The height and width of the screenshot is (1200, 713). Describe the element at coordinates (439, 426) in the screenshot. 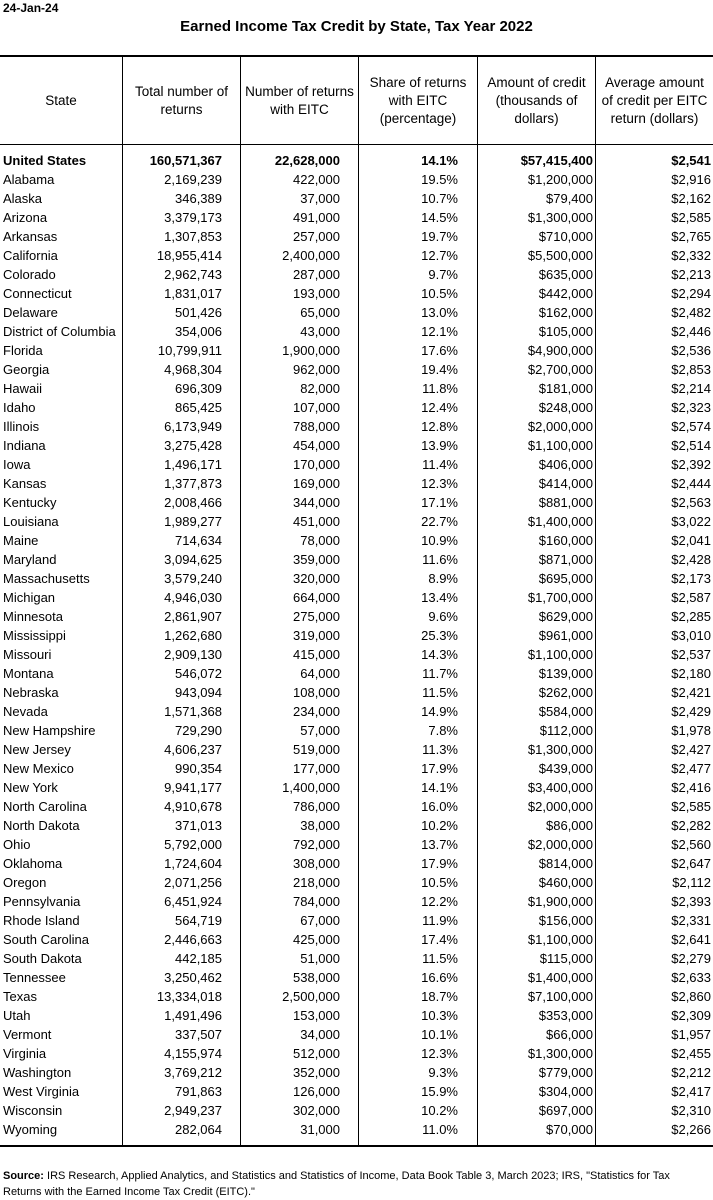

I see `cell-share: 12.8%` at that location.